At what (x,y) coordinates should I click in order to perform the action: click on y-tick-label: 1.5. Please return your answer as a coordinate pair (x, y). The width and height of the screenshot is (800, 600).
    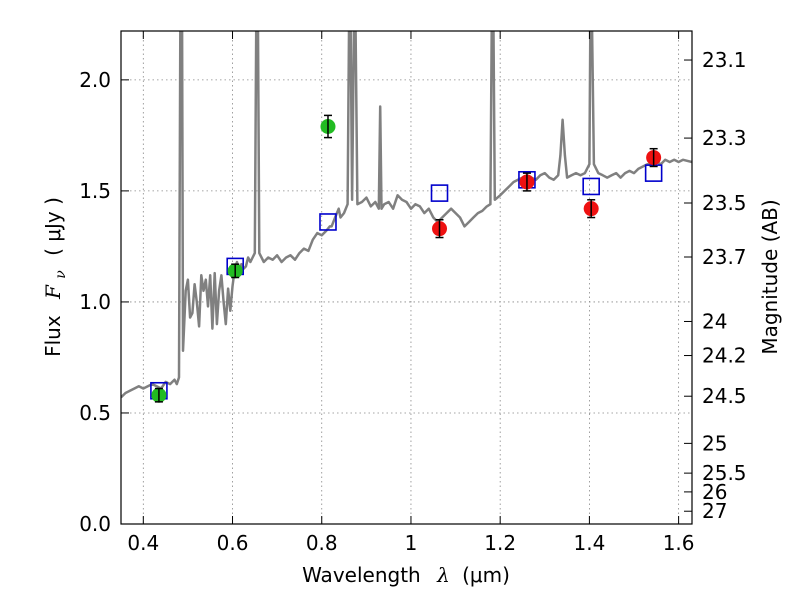
    Looking at the image, I should click on (95, 191).